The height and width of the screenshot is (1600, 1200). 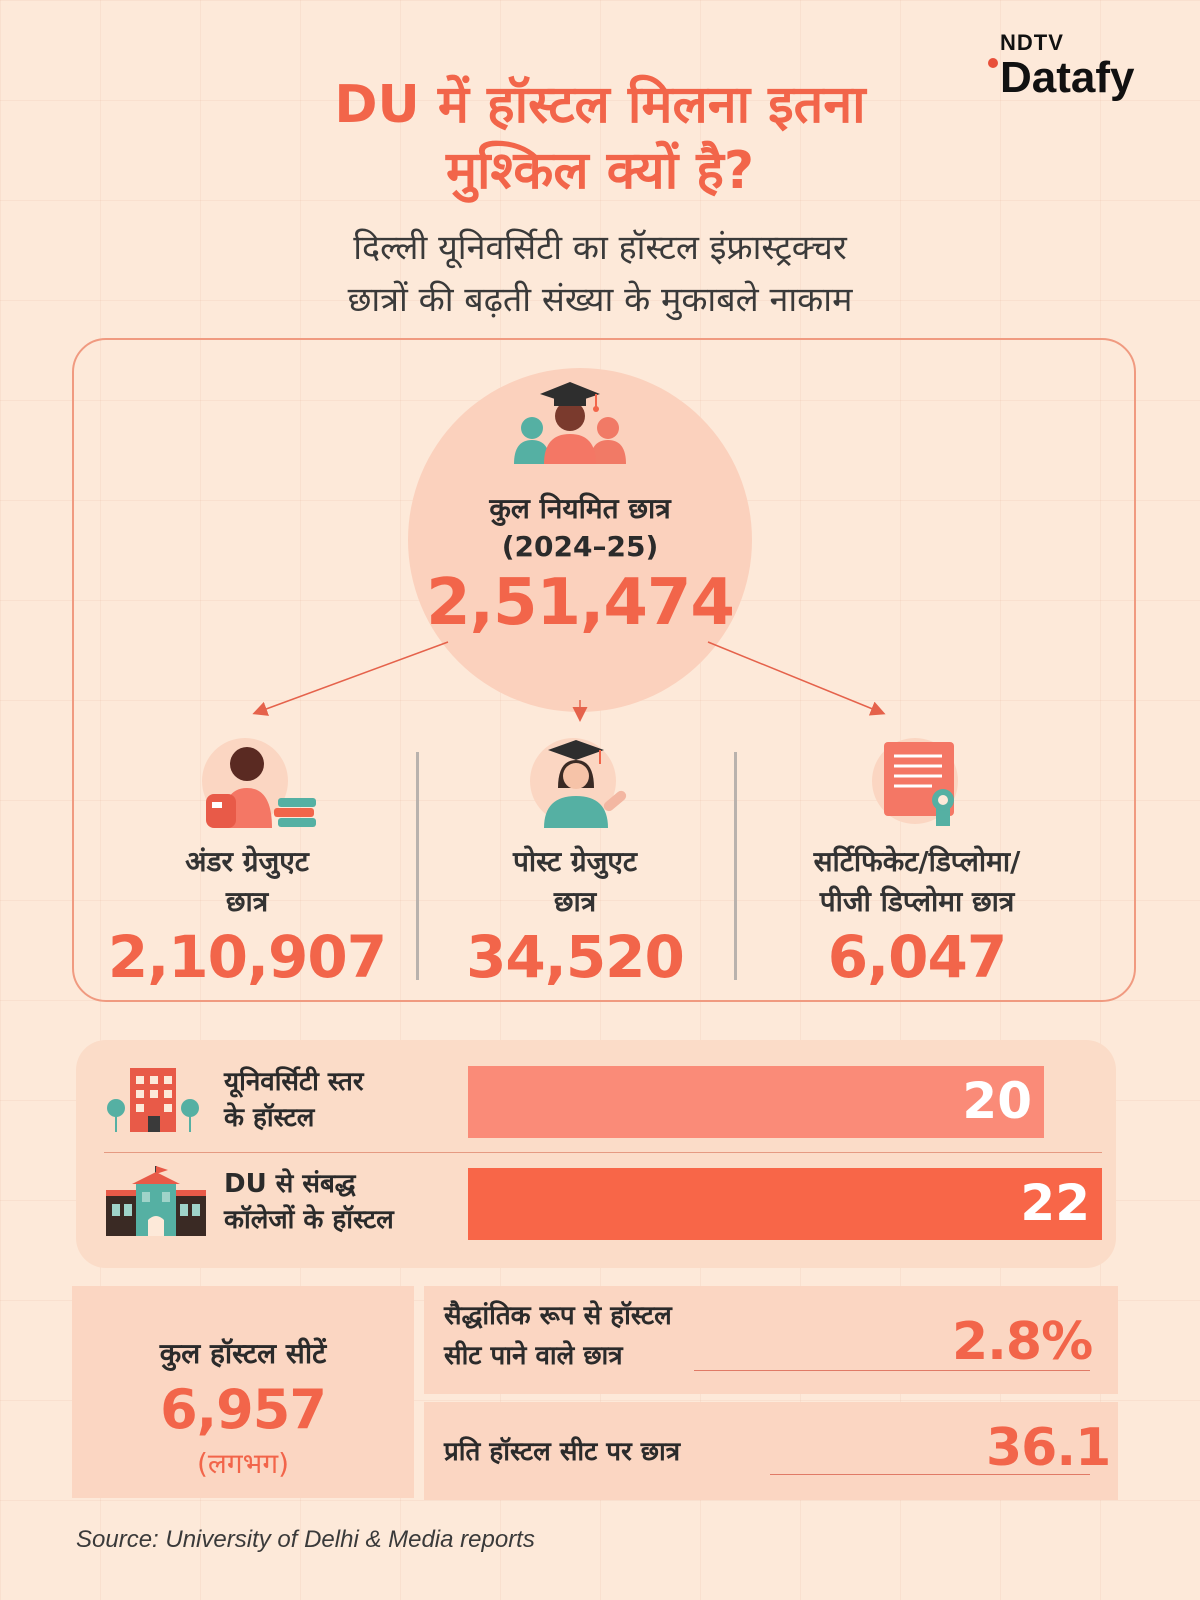 I want to click on students-per-seat-label: प्रति हॉस्टल सीट पर छात्र, so click(x=562, y=1452).